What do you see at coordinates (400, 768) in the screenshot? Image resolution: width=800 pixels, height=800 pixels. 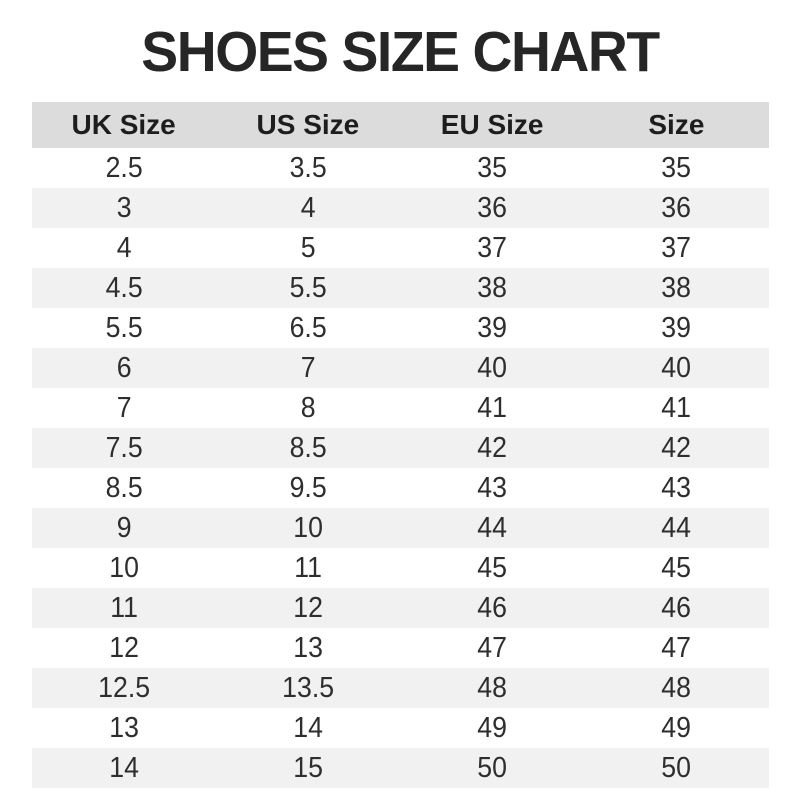 I see `table-row: 14 15 50 50` at bounding box center [400, 768].